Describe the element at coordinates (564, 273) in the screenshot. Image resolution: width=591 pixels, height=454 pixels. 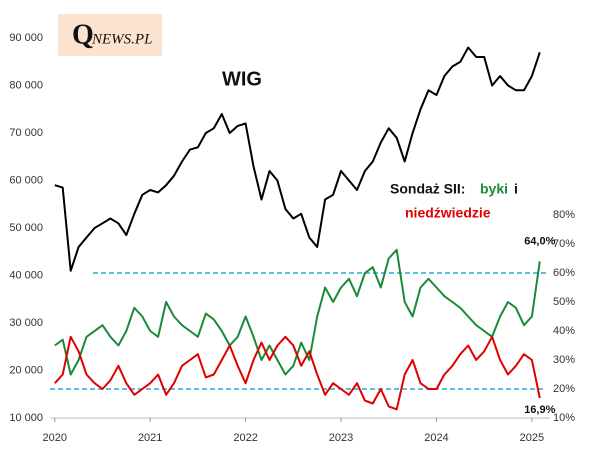
I see `y2-tick-label: 60%` at that location.